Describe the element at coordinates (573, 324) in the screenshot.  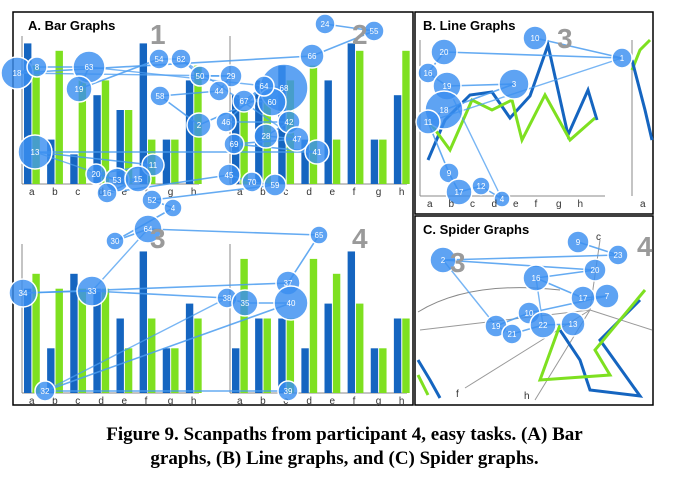
I see `fixation-number: 13` at that location.